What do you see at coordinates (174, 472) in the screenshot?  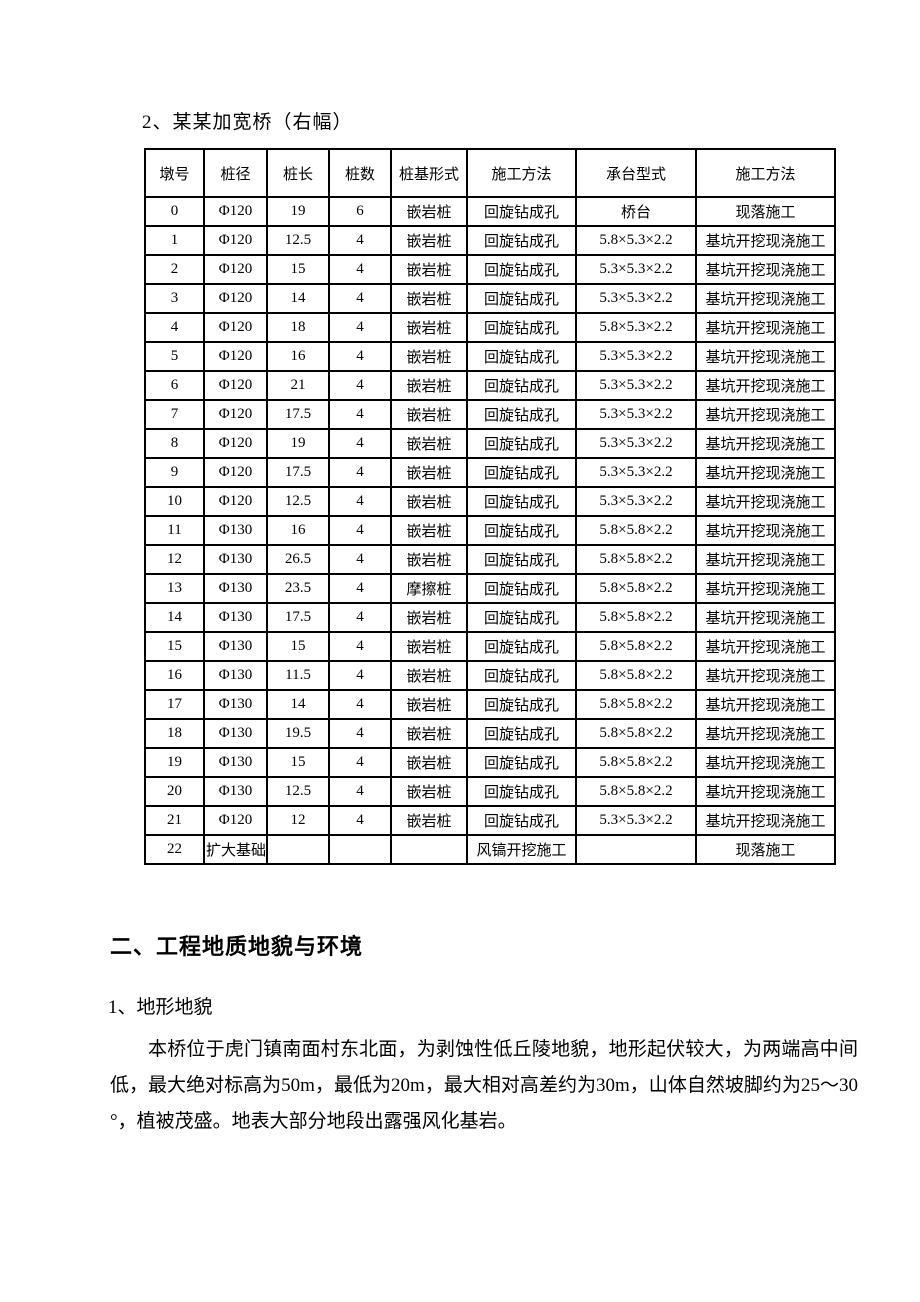 I see `table-cell: 9` at bounding box center [174, 472].